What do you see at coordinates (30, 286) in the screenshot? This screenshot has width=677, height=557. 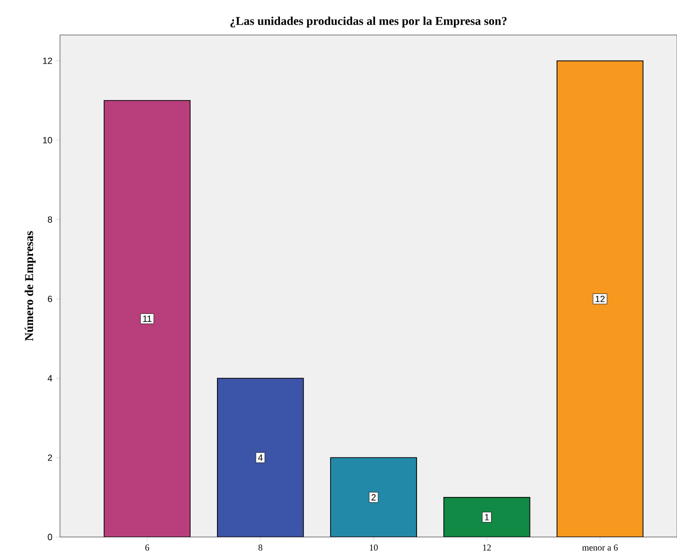 I see `y-axis-title: Número de Empresas` at bounding box center [30, 286].